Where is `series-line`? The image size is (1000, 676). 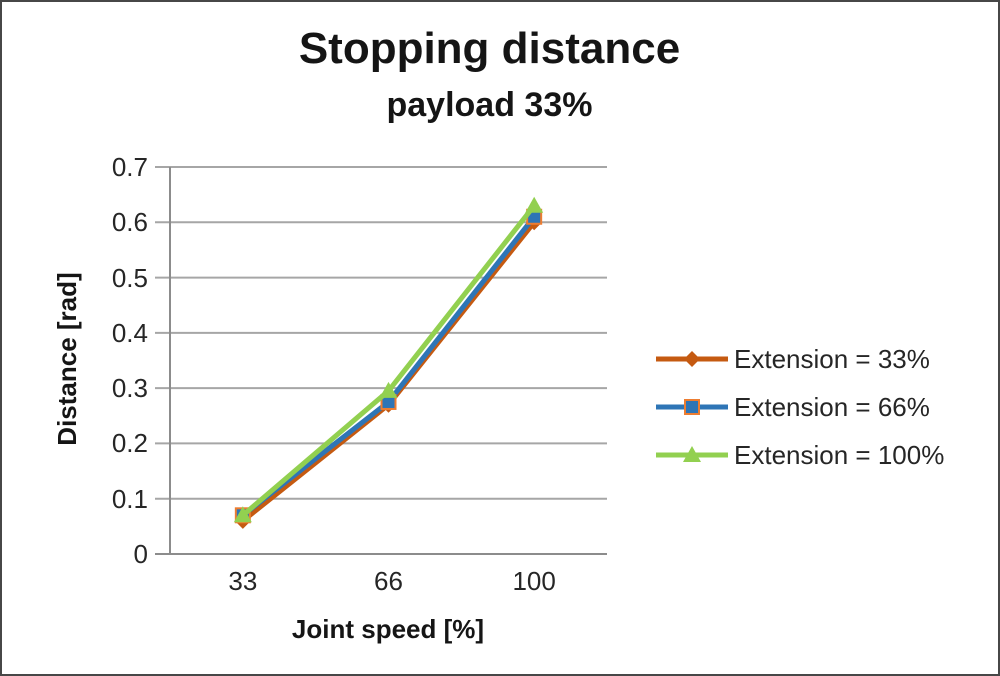
series-line is located at coordinates (388, 360).